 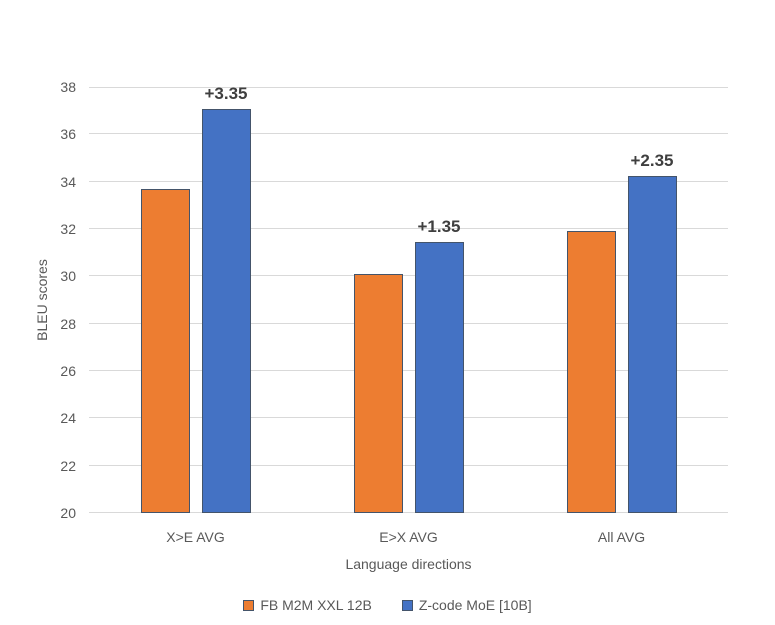 I want to click on bar-z-code-moe-10b-all-avg, so click(x=652, y=344).